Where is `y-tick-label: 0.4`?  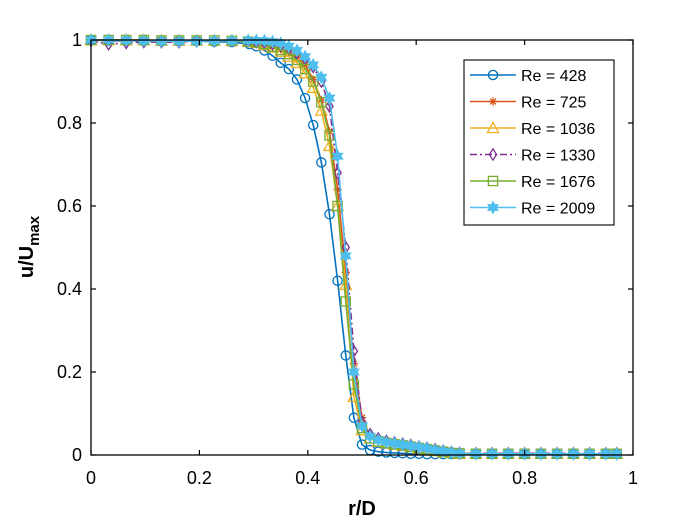 y-tick-label: 0.4 is located at coordinates (69, 289).